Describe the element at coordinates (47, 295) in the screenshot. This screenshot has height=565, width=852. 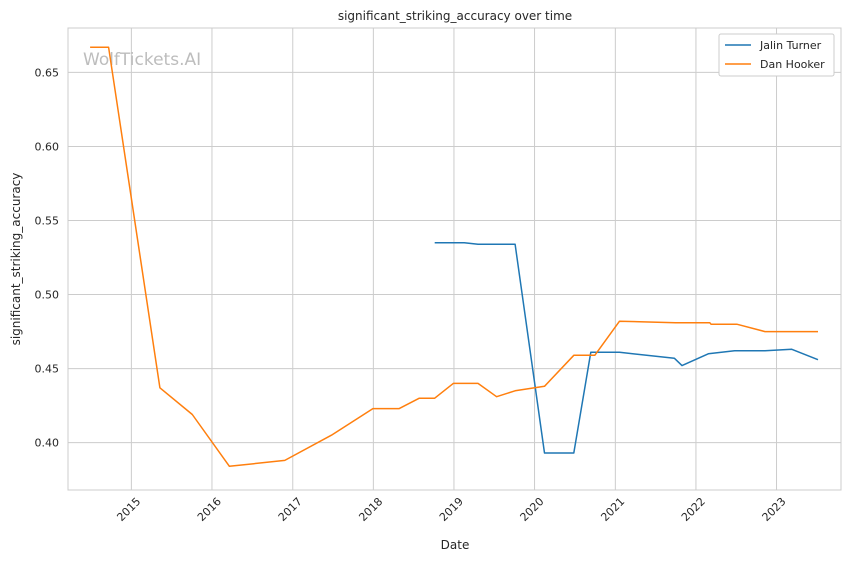
I see `y-tick-label: 0.50` at that location.